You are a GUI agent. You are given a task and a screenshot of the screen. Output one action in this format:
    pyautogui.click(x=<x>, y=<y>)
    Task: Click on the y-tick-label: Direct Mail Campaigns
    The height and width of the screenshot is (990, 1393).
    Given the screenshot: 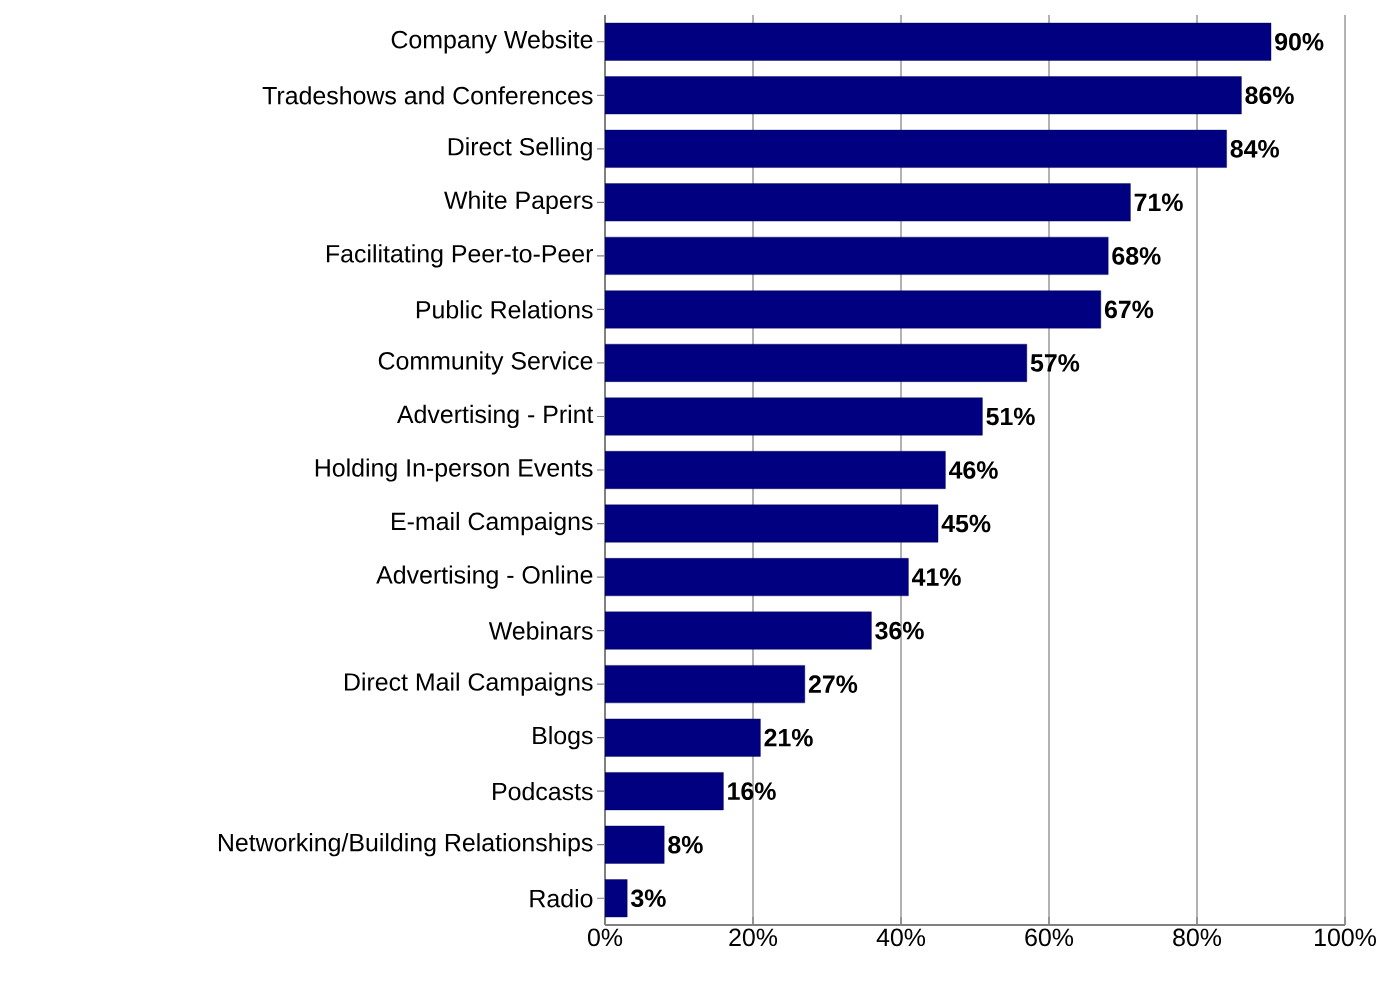 What is the action you would take?
    pyautogui.click(x=469, y=684)
    